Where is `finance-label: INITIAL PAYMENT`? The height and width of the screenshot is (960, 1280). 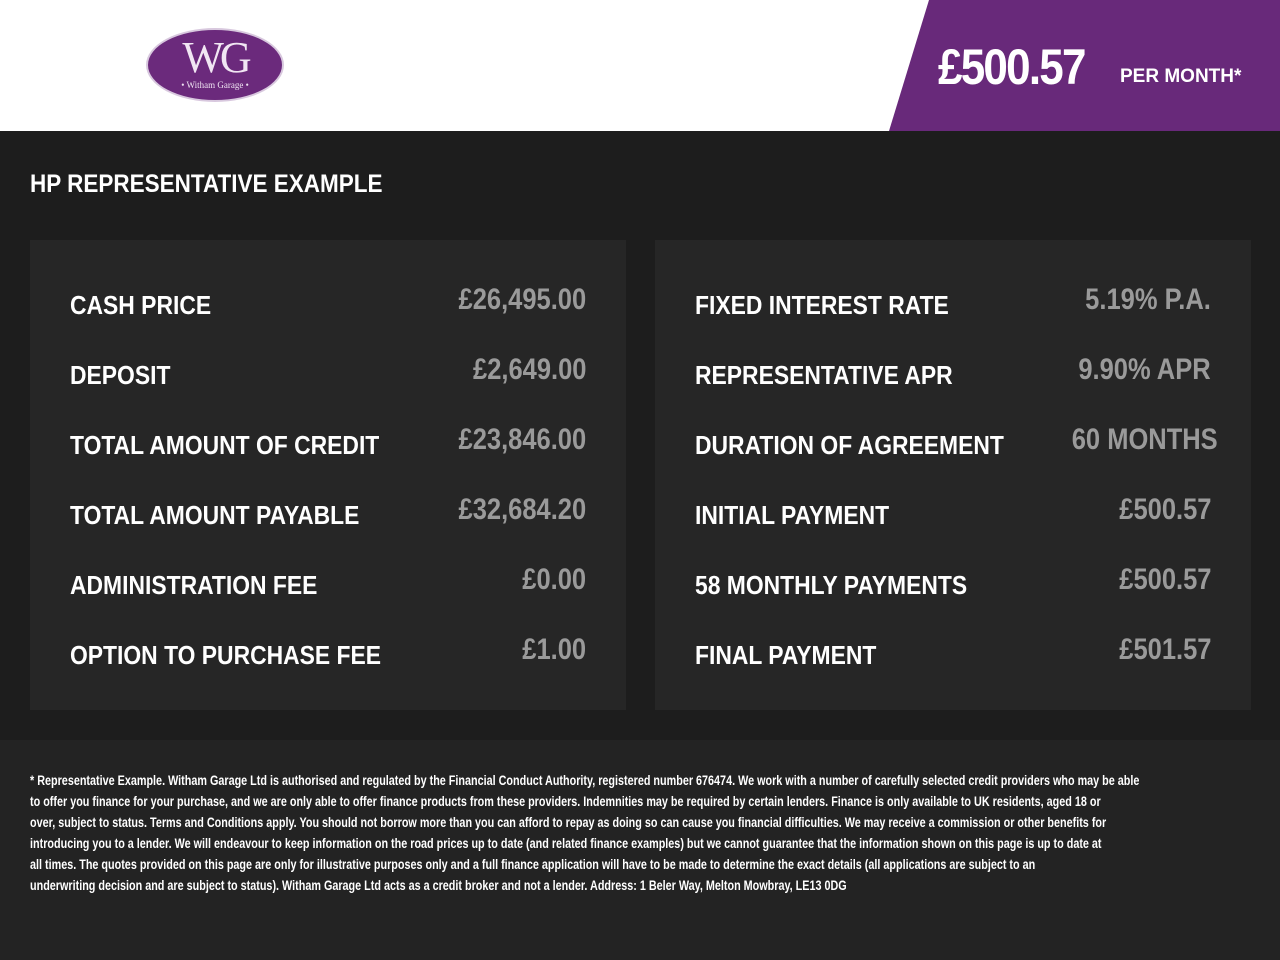 finance-label: INITIAL PAYMENT is located at coordinates (792, 514).